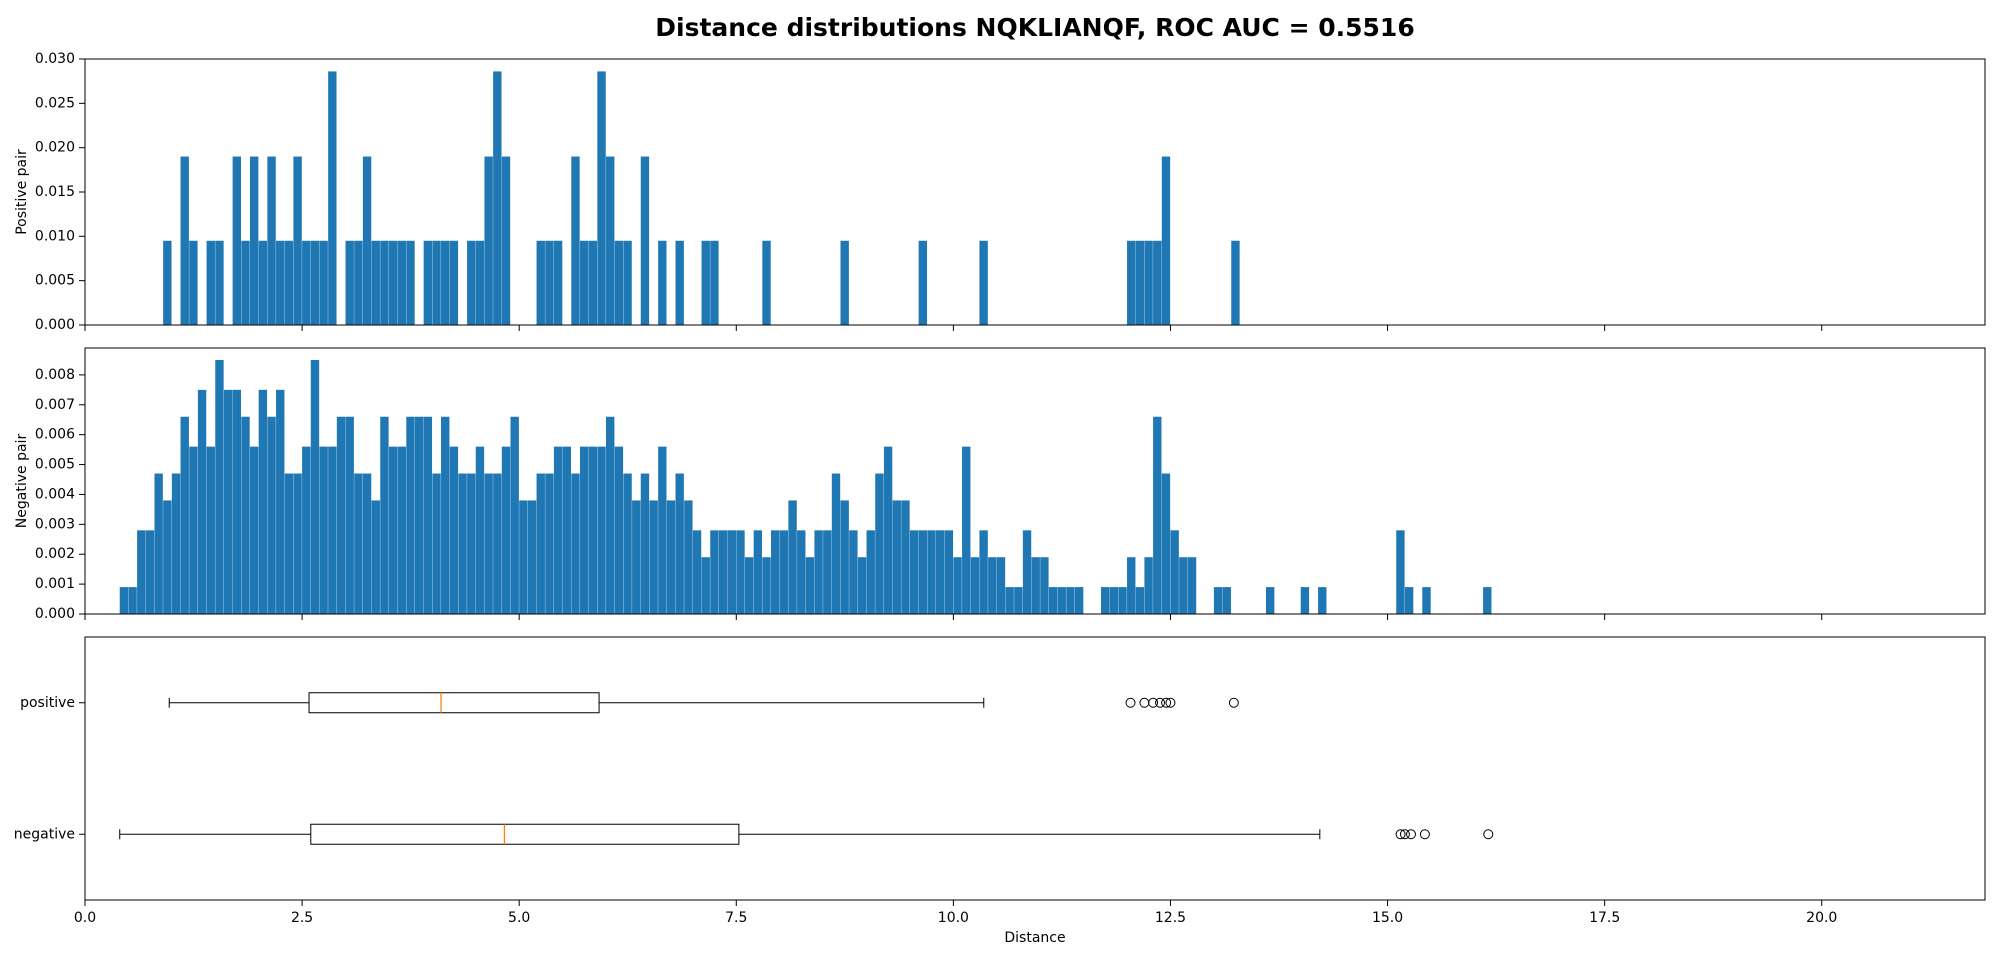  Describe the element at coordinates (55, 103) in the screenshot. I see `y-tick-label: 0.025` at that location.